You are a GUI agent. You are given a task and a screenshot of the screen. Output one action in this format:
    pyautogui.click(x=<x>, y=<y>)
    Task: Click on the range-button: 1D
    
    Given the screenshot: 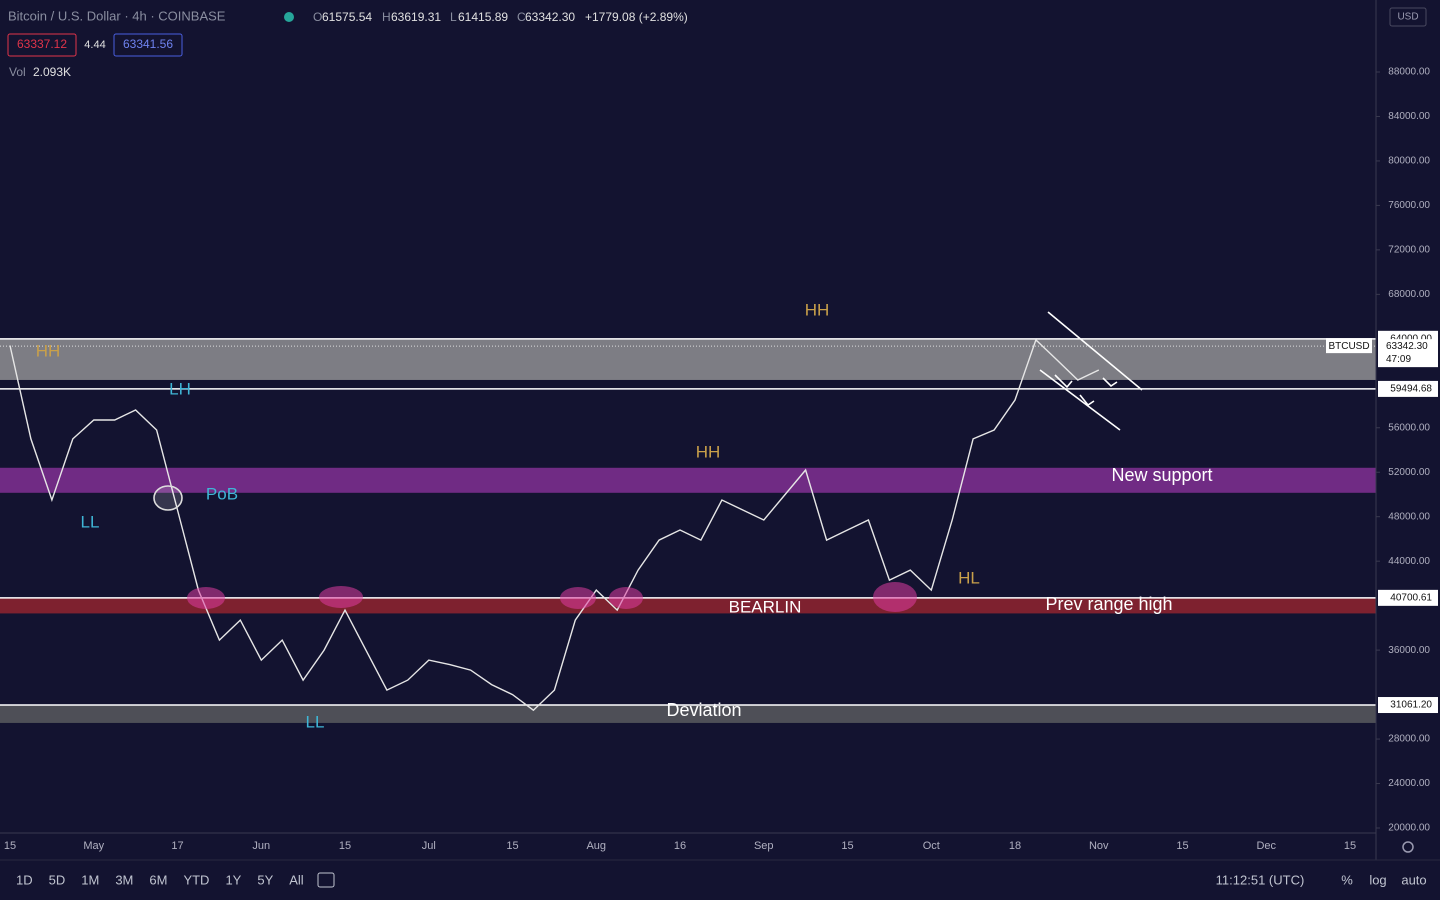 What is the action you would take?
    pyautogui.click(x=24, y=879)
    